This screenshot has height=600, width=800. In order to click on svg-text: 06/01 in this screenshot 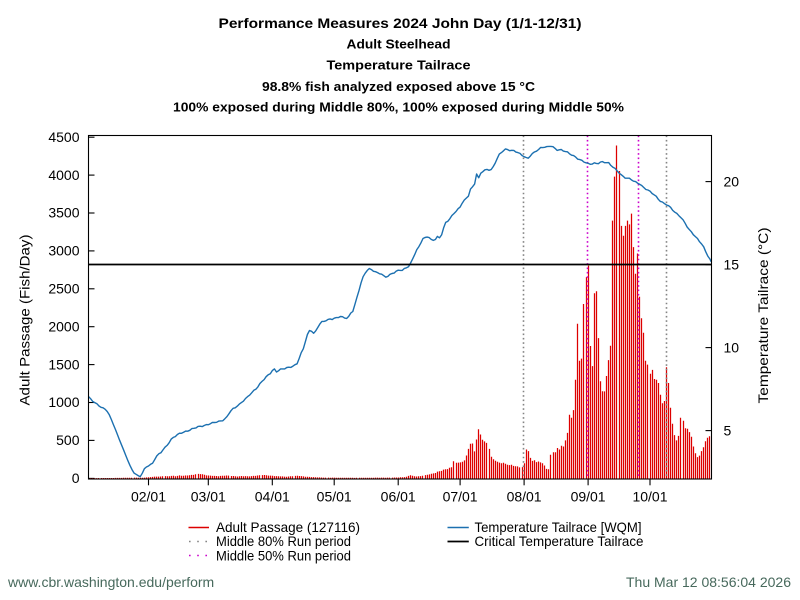, I will do `click(398, 496)`.